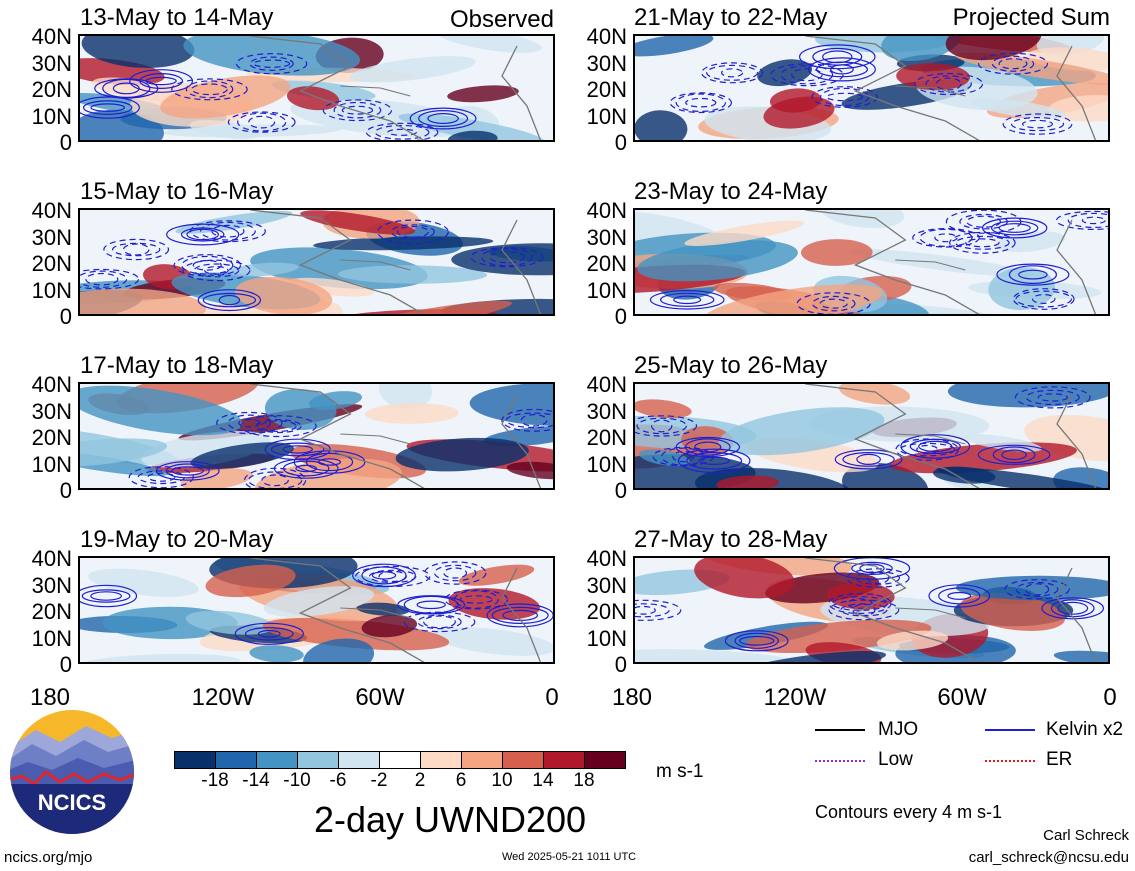 The width and height of the screenshot is (1135, 871). Describe the element at coordinates (177, 539) in the screenshot. I see `panel-title-7: 19-May to 20-May` at that location.